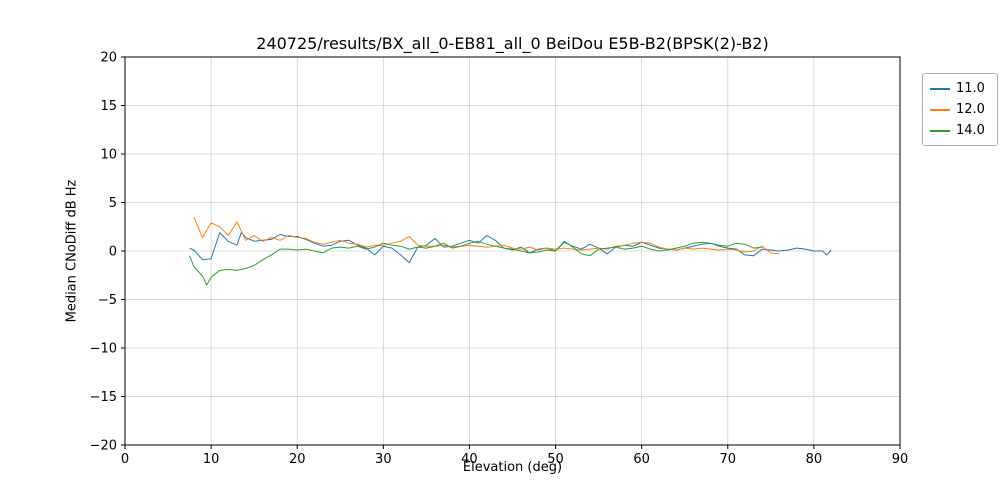 Image resolution: width=1000 pixels, height=500 pixels. I want to click on legend-entry: 12.0, so click(959, 109).